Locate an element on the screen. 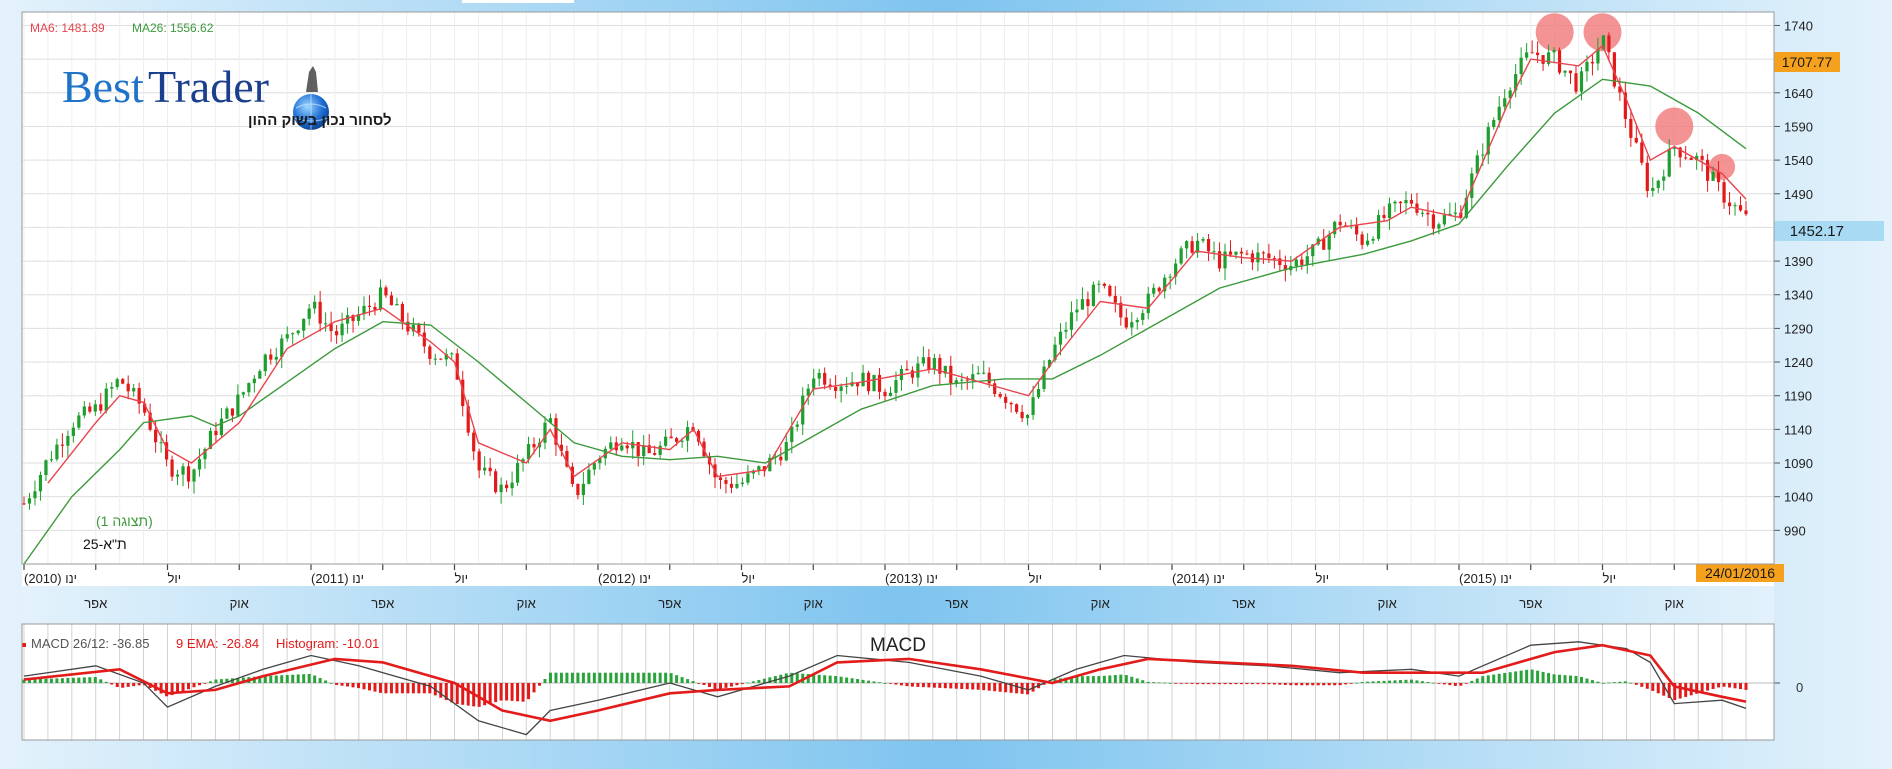 Image resolution: width=1892 pixels, height=769 pixels. date-badge-text: 24/01/2016 is located at coordinates (1740, 573).